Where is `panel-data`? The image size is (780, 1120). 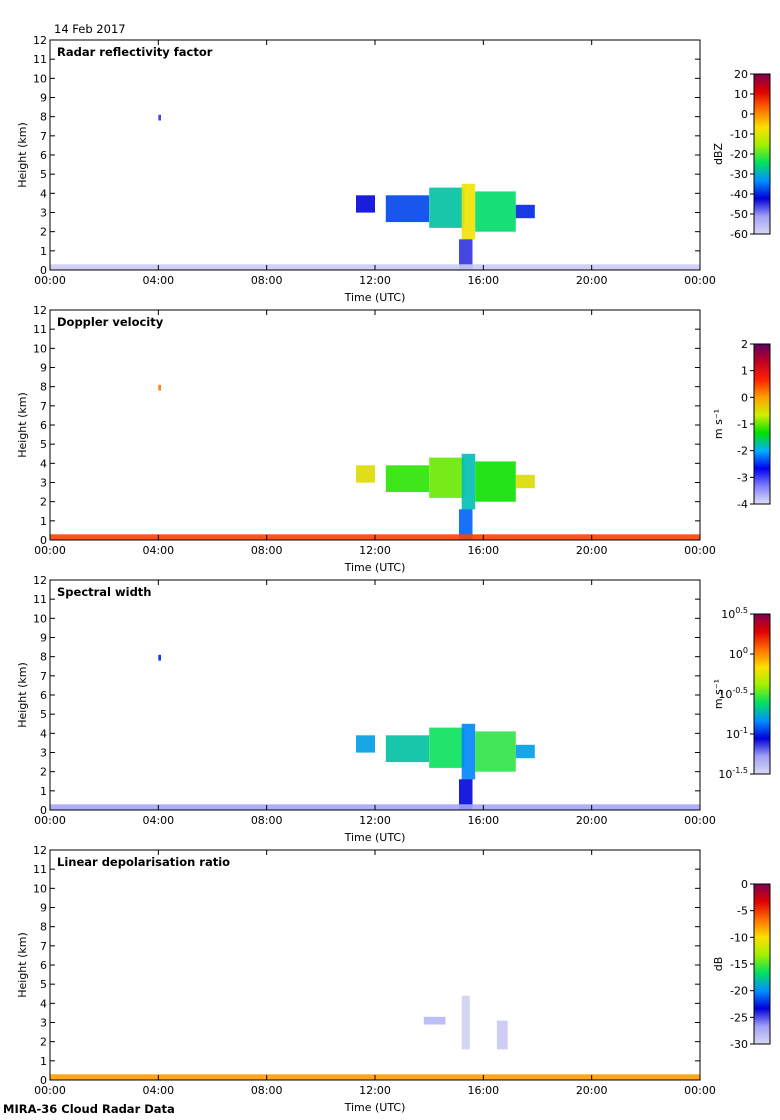
panel-data is located at coordinates (375, 462).